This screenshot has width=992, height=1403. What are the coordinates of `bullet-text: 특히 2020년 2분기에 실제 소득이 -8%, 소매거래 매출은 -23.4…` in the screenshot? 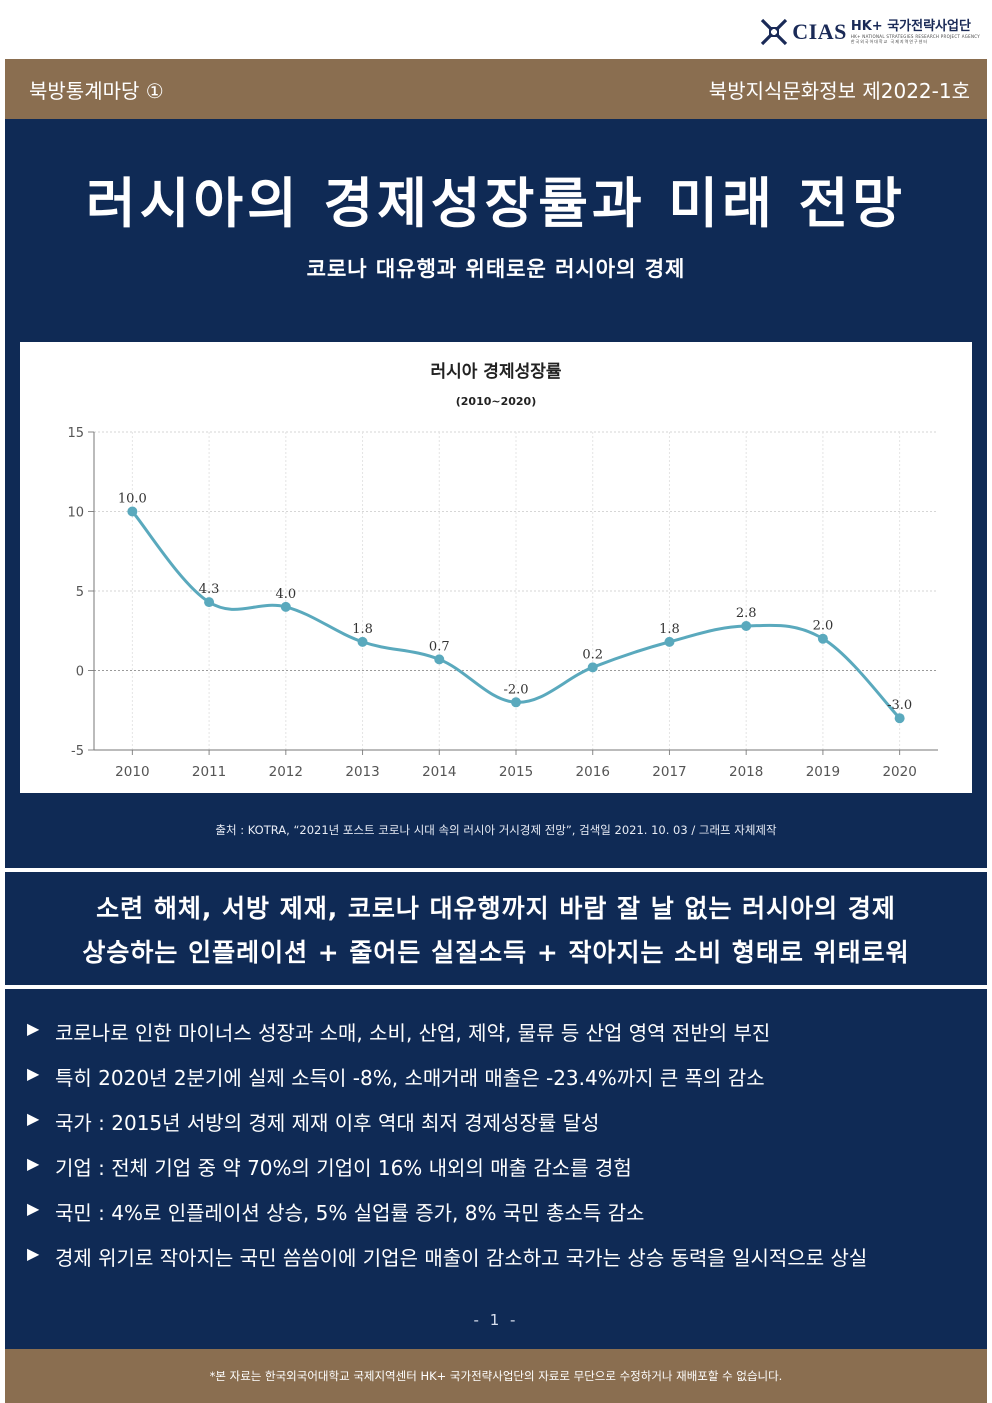 It's located at (410, 1078).